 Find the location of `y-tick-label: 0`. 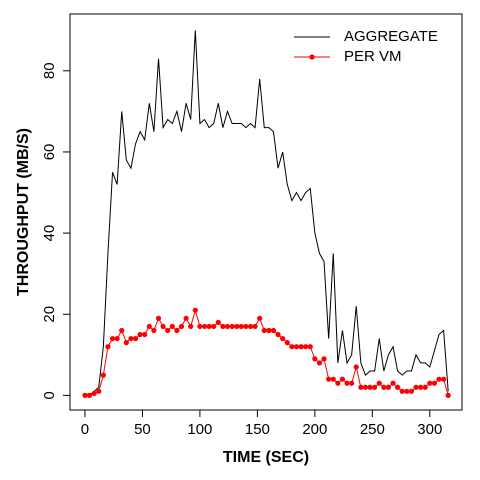

y-tick-label: 0 is located at coordinates (49, 395).